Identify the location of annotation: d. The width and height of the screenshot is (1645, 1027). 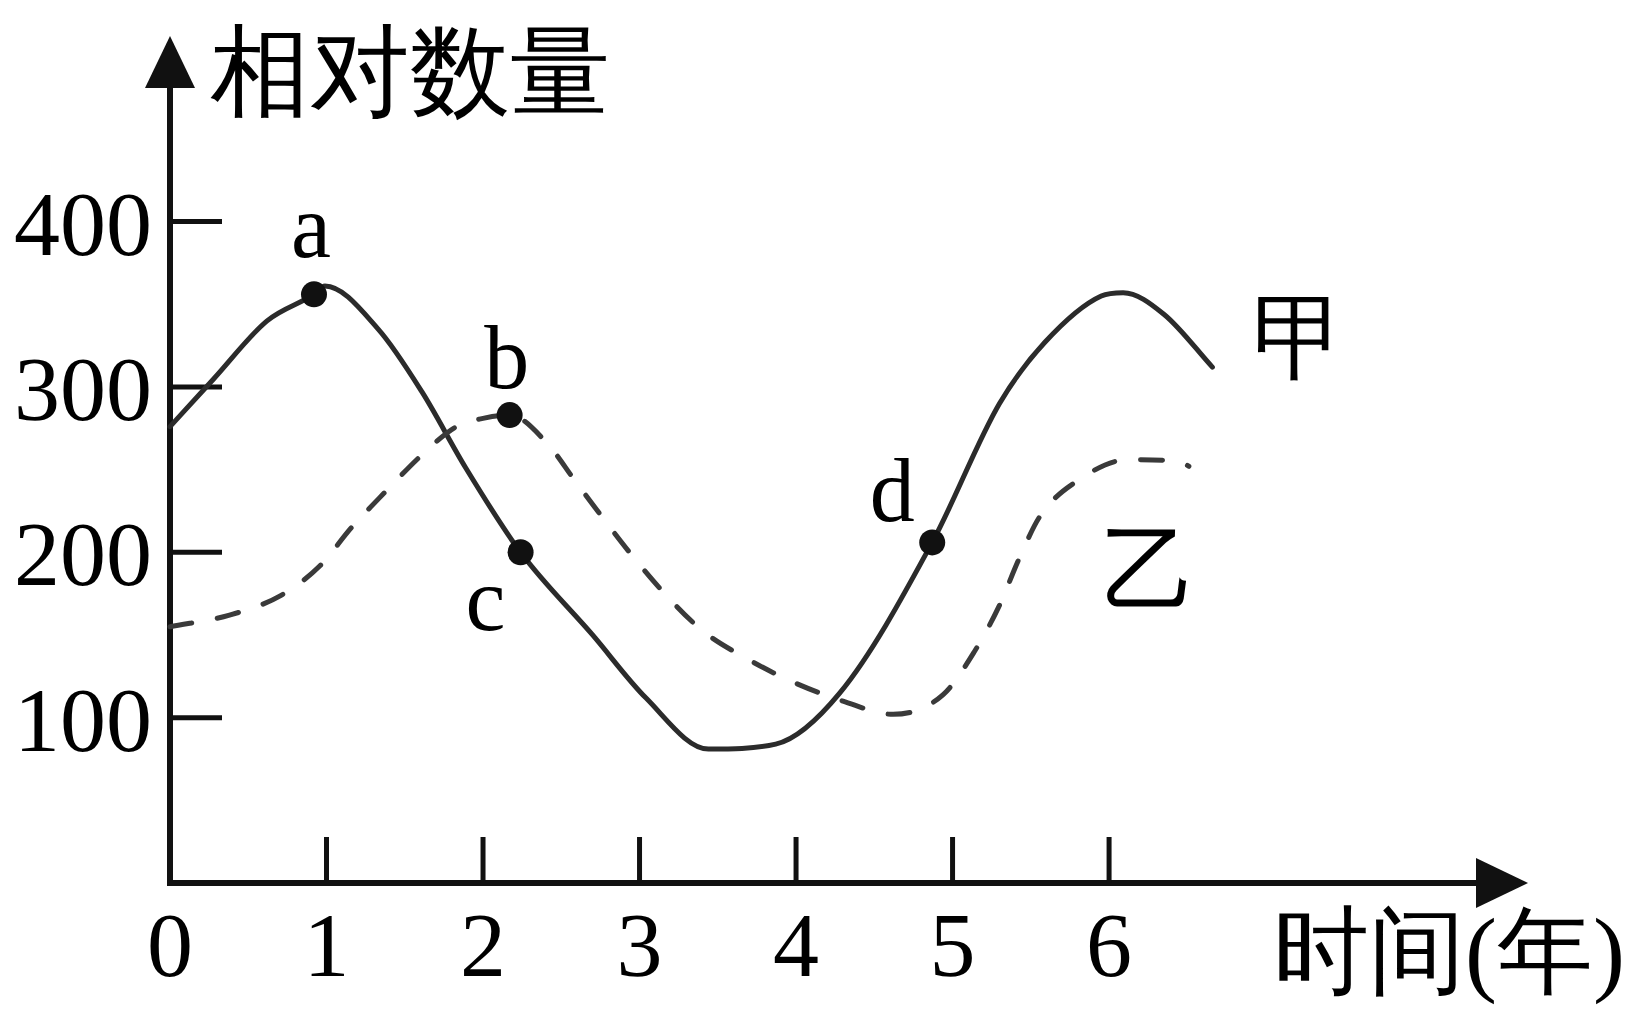
(892, 490).